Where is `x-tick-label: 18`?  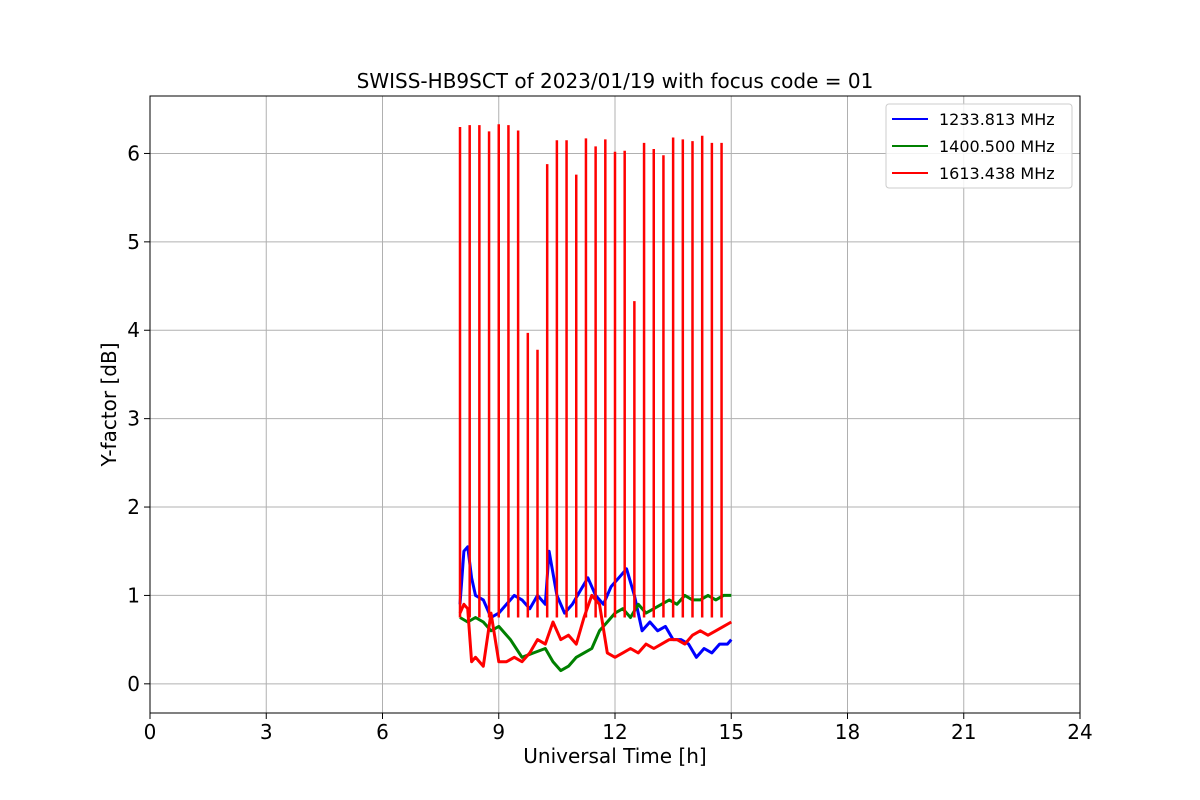
x-tick-label: 18 is located at coordinates (847, 732).